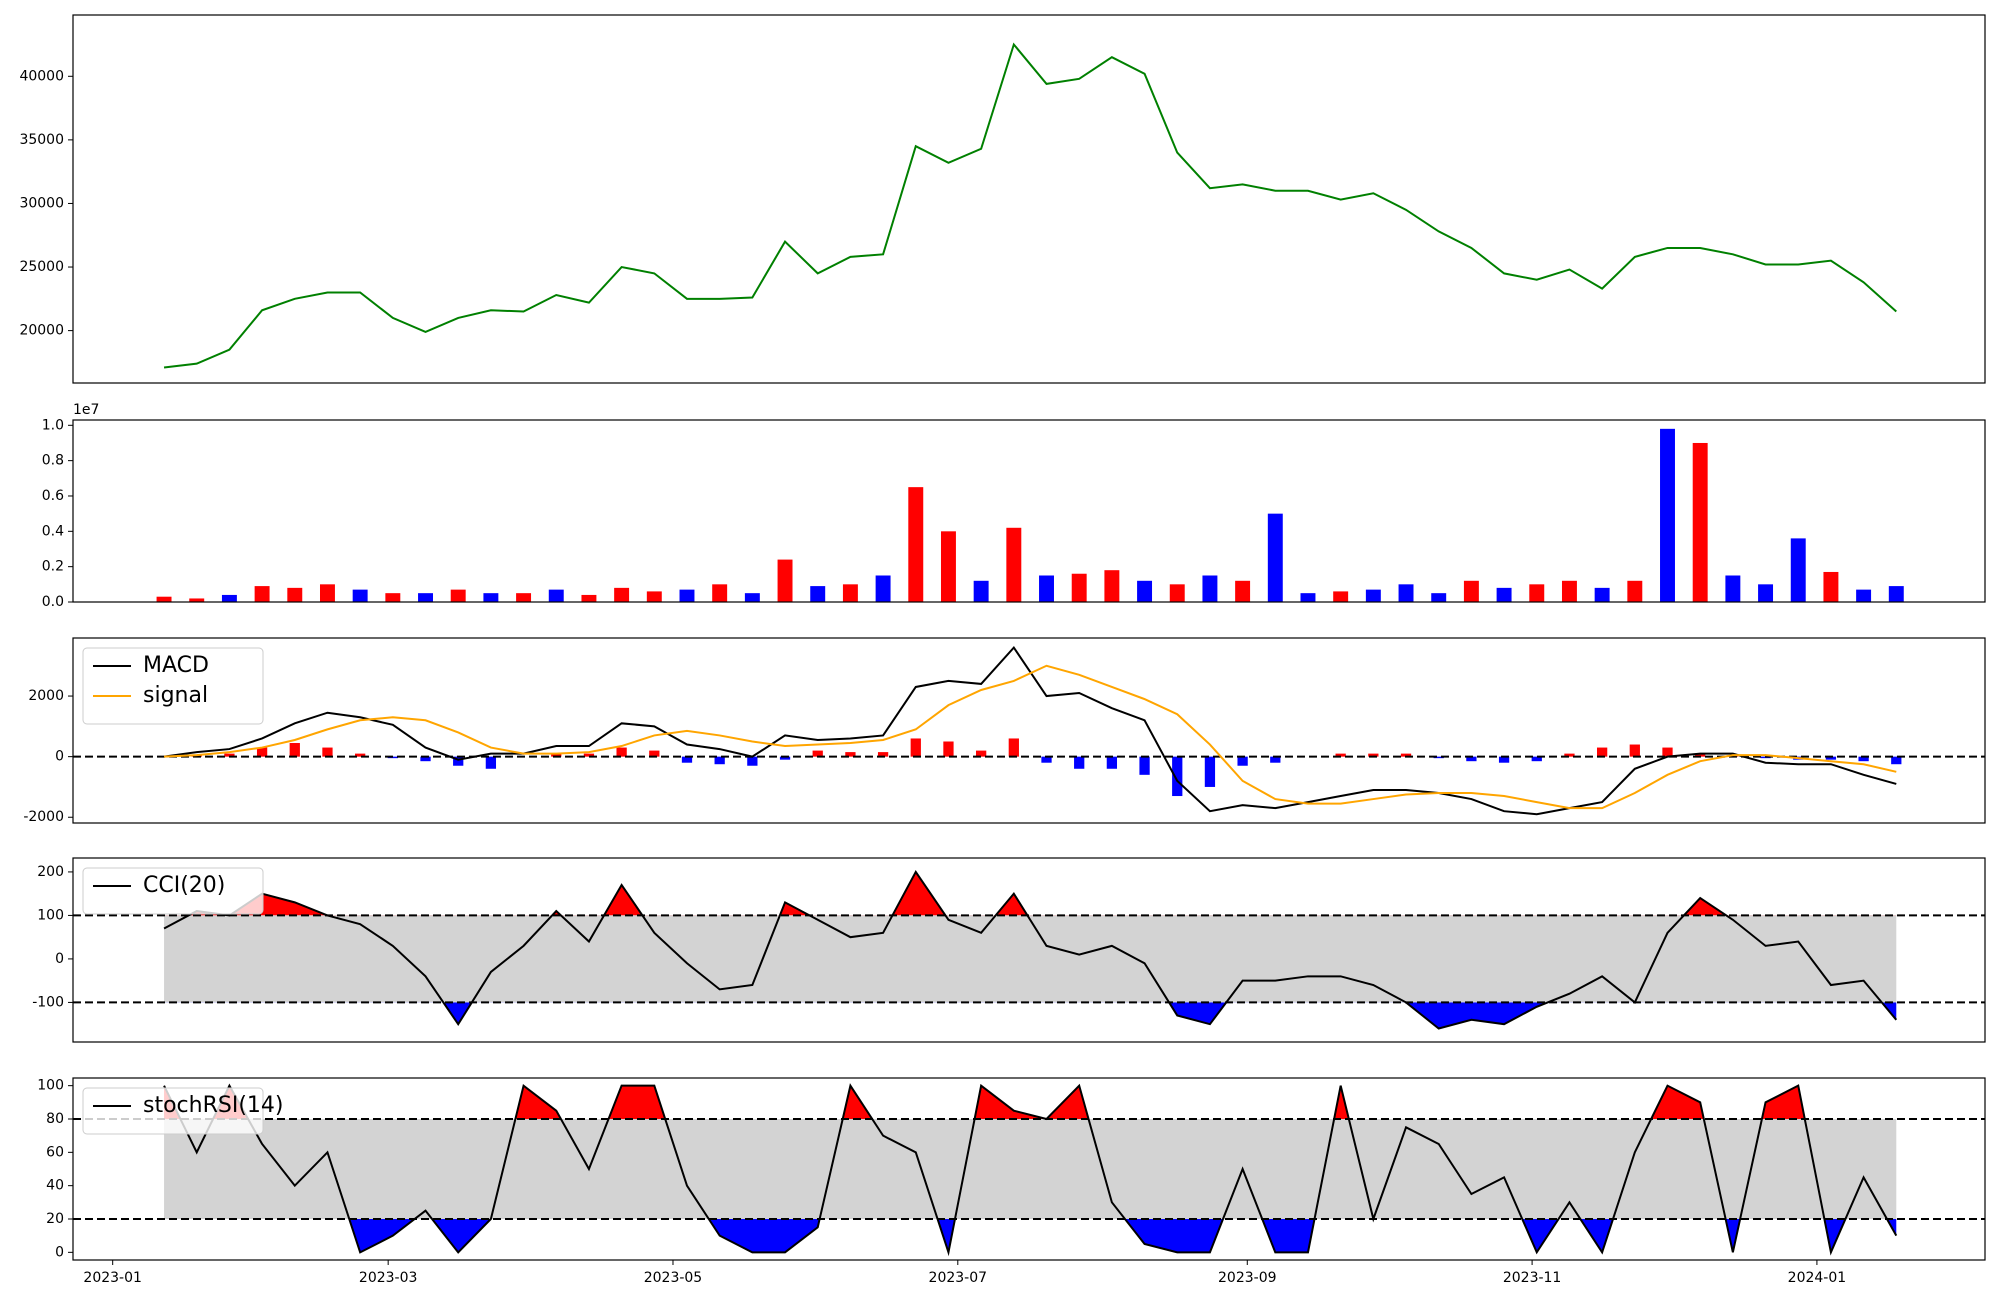  Describe the element at coordinates (1532, 1278) in the screenshot. I see `x-tick-label: 2023-11` at that location.